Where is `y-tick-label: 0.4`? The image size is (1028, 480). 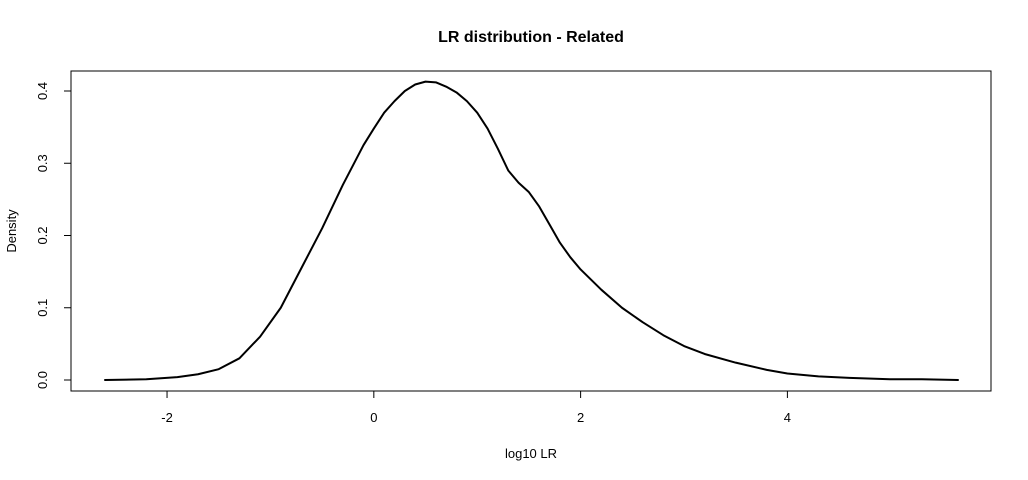 y-tick-label: 0.4 is located at coordinates (42, 91).